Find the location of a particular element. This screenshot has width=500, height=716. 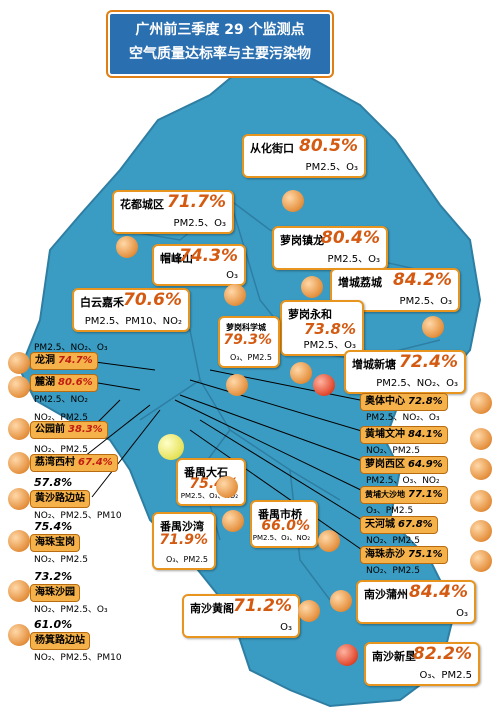

left-station-liwan-xicun: 荔湾西村 67.4% is located at coordinates (74, 463).